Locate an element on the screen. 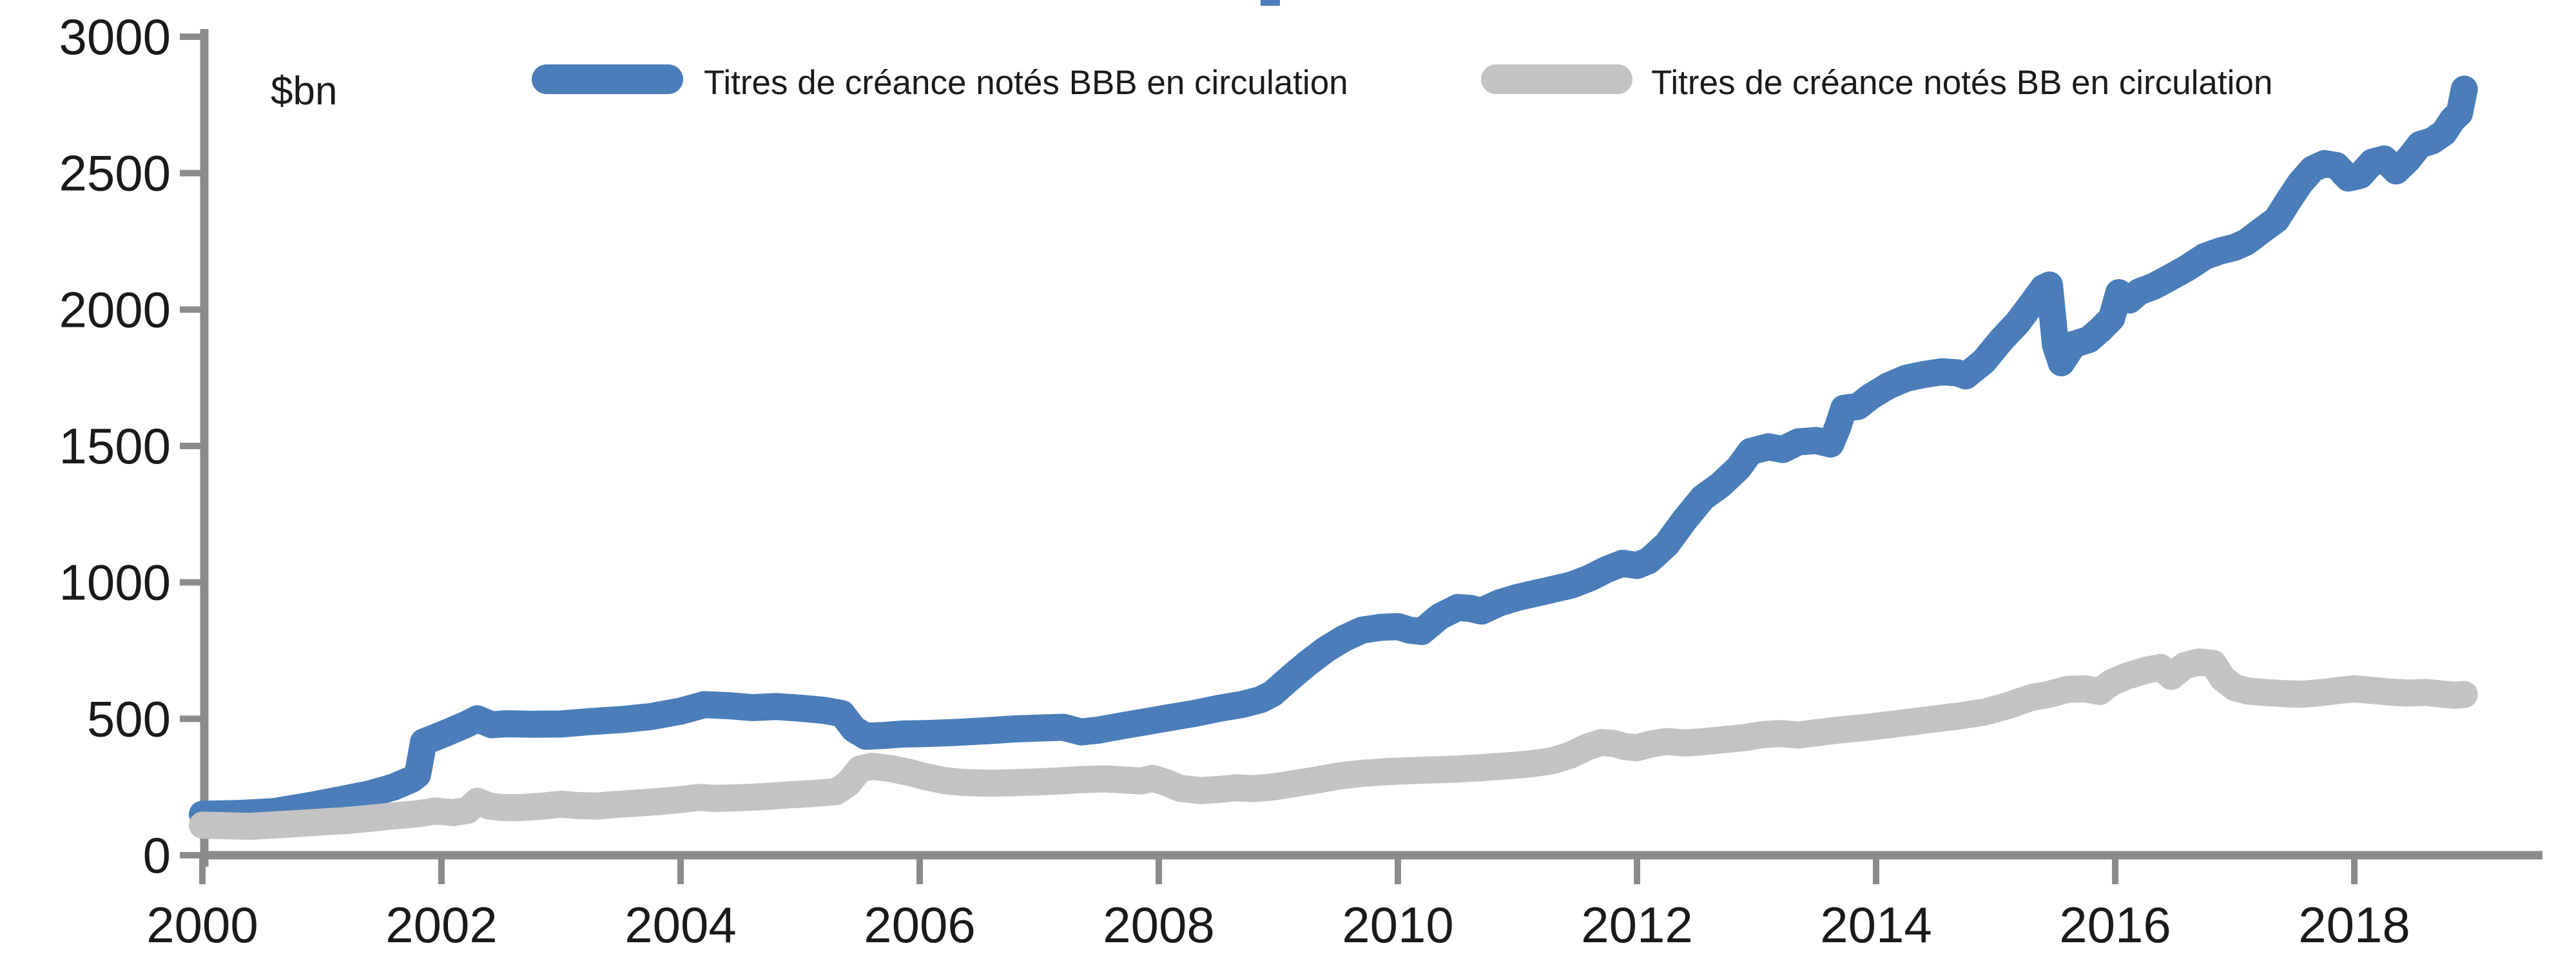 This screenshot has width=2576, height=968. legend-swatch-bb is located at coordinates (1556, 79).